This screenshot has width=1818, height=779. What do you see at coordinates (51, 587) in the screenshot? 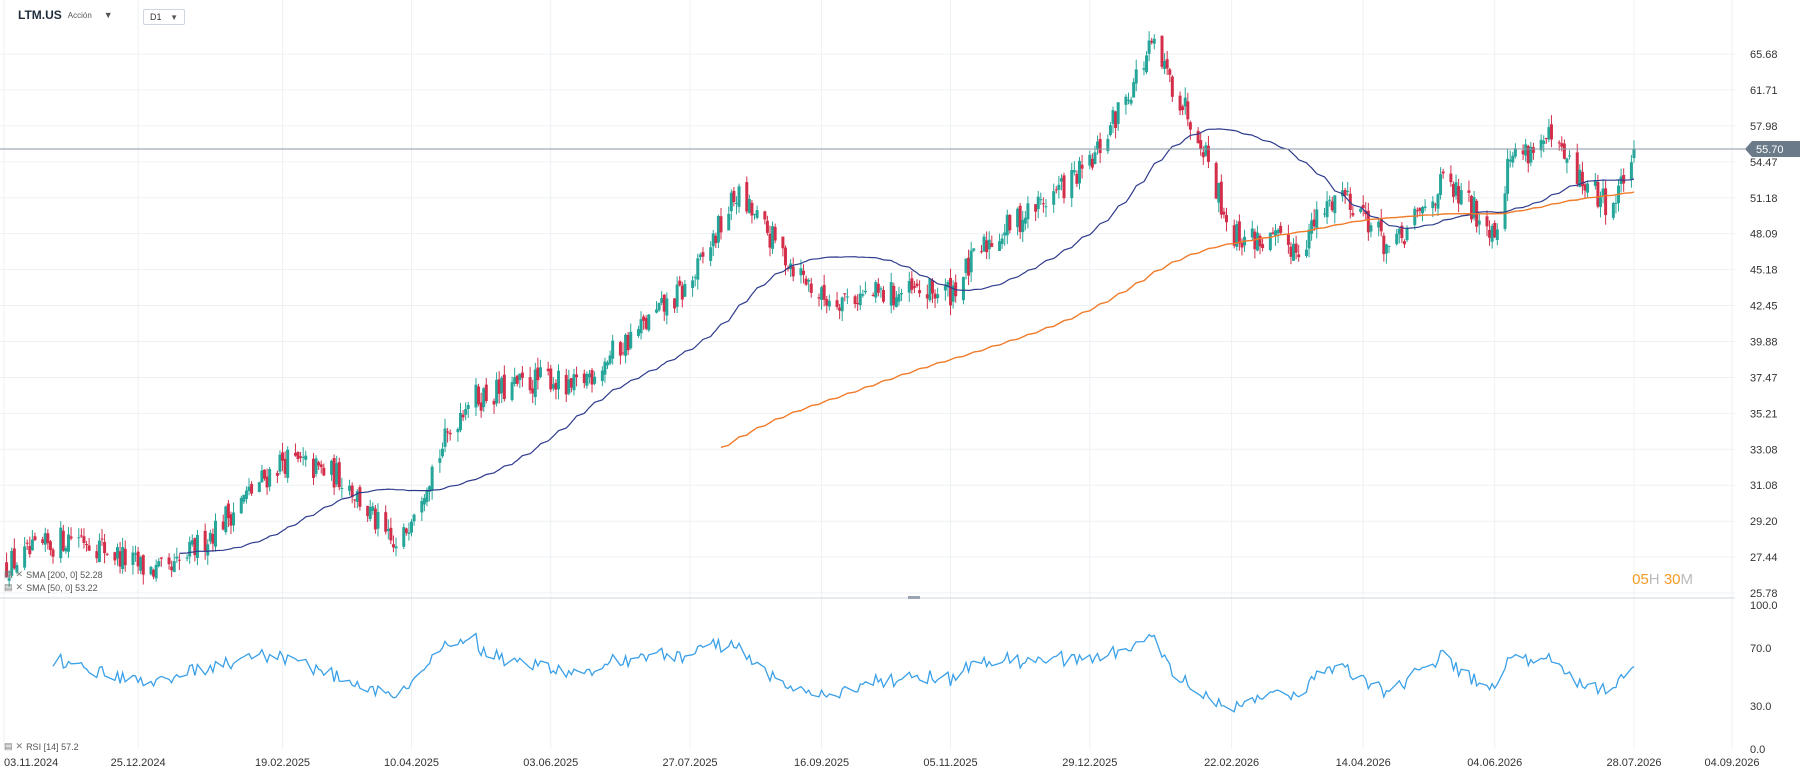
I see `sma-fast-legend: ▤ ✕ SMA [50, 0] 53.22` at bounding box center [51, 587].